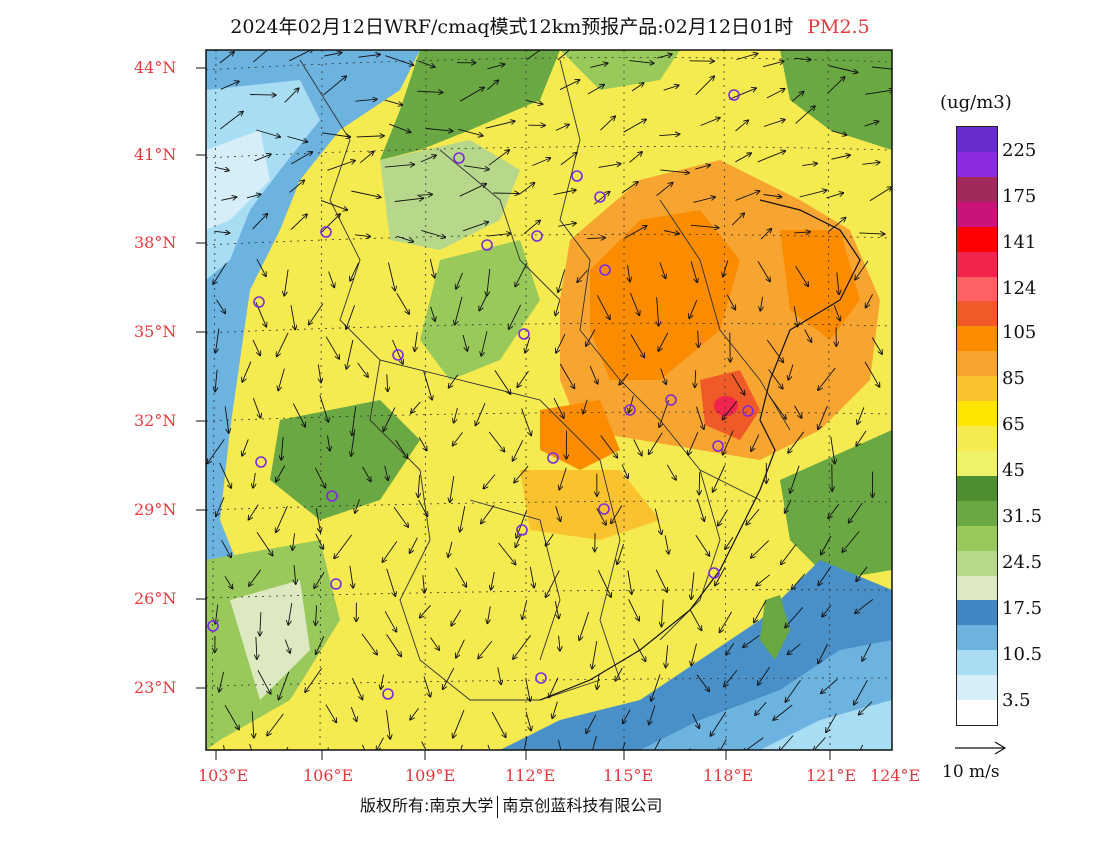  What do you see at coordinates (498, 806) in the screenshot?
I see `copyright-separator` at bounding box center [498, 806].